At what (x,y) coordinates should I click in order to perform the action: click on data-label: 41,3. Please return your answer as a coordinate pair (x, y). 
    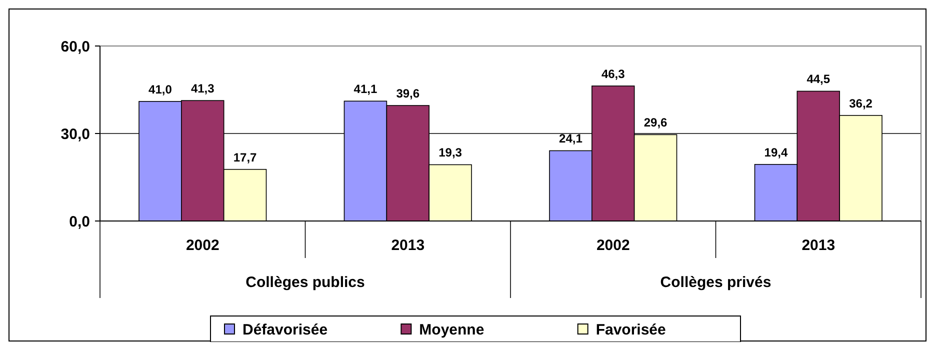
    Looking at the image, I should click on (202, 89).